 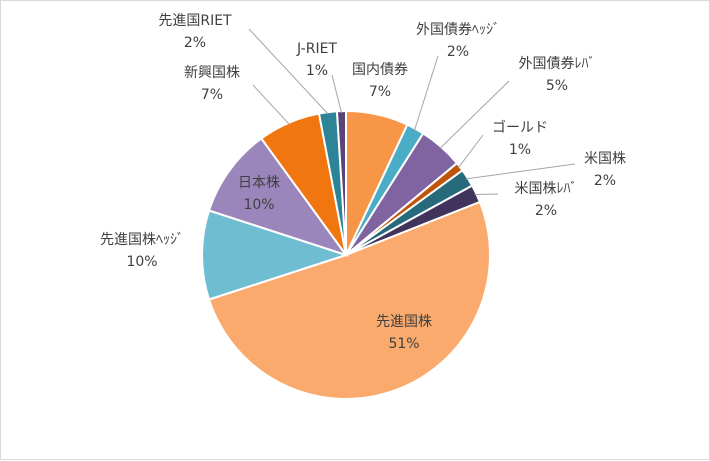 I want to click on slice-name-label: 先進国株ﾍｯｼﾞ, so click(x=142, y=240).